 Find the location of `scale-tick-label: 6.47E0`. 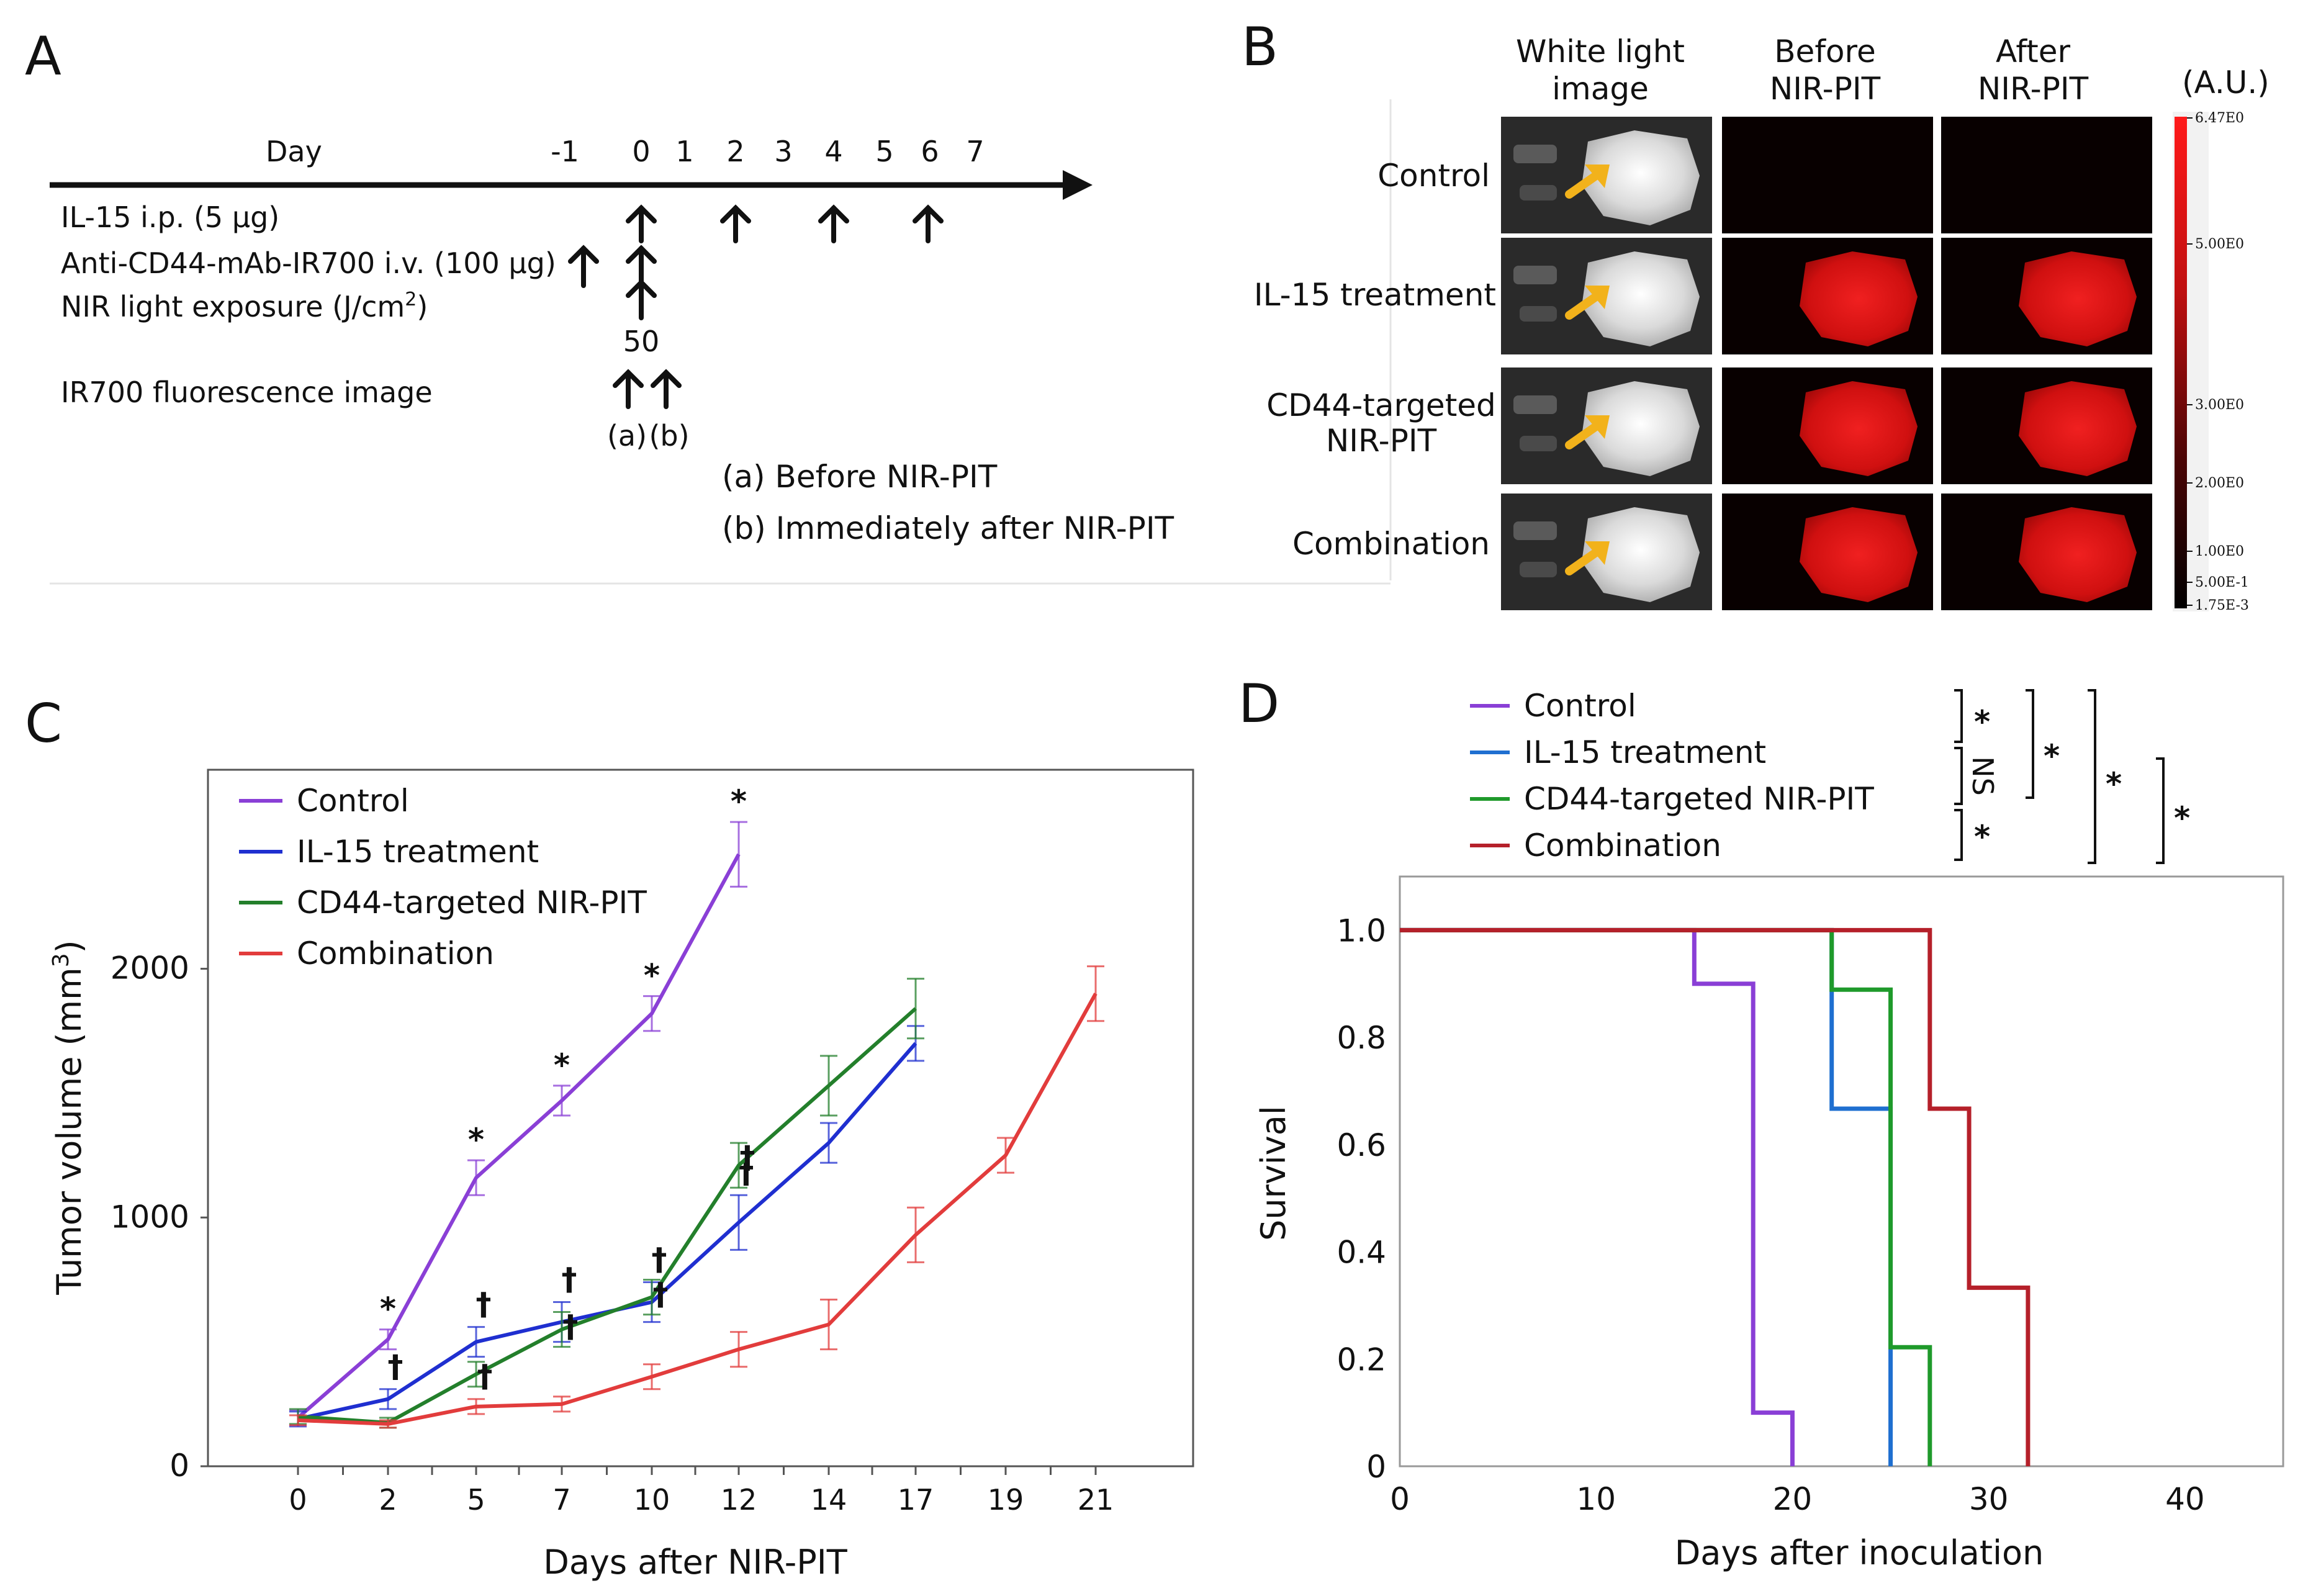

scale-tick-label: 6.47E0 is located at coordinates (2219, 118).